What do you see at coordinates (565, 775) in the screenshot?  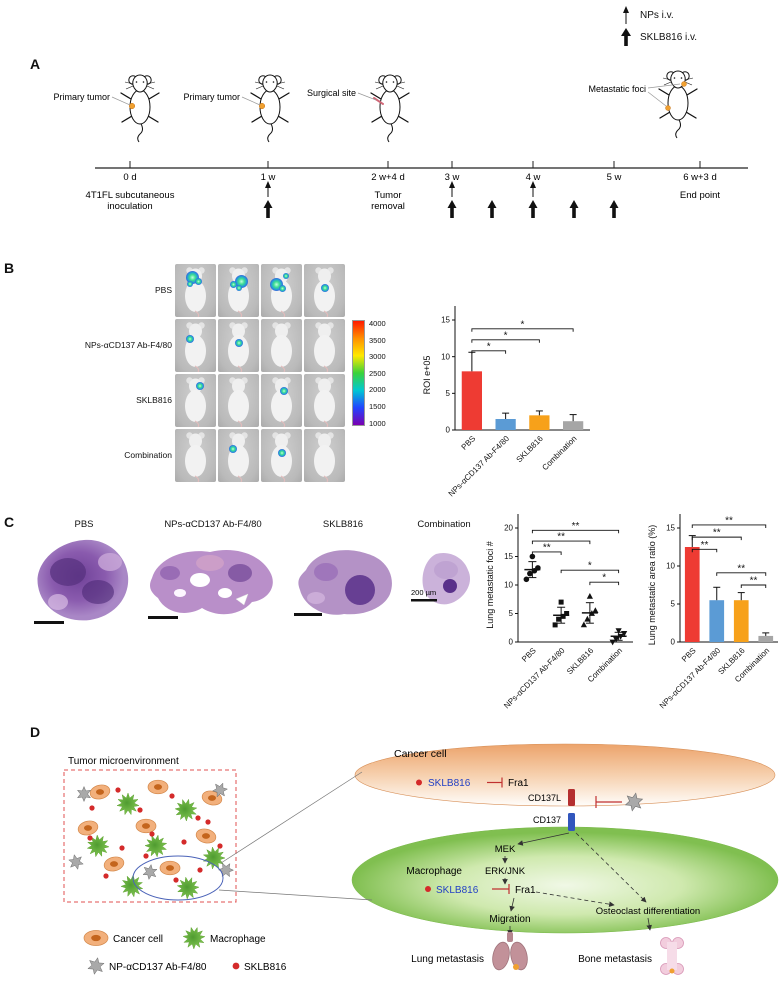 I see `cancer-cell-shape` at bounding box center [565, 775].